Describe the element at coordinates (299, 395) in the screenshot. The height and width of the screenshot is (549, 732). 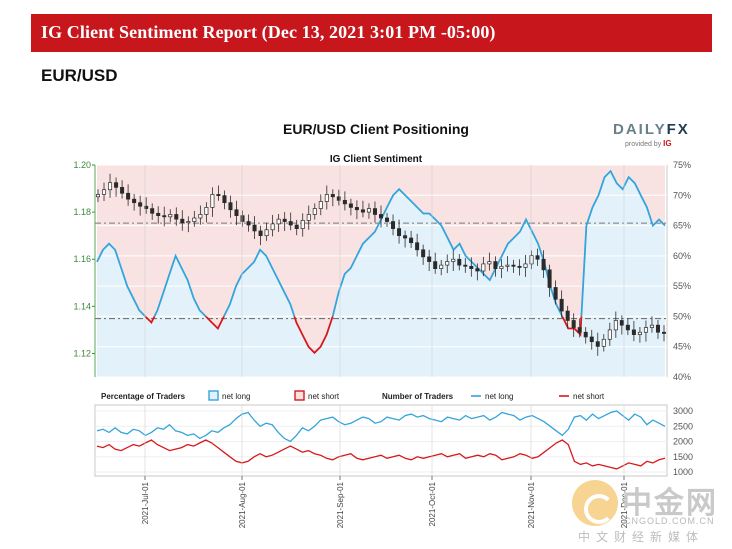
I see `legend-pct-short-swatch` at that location.